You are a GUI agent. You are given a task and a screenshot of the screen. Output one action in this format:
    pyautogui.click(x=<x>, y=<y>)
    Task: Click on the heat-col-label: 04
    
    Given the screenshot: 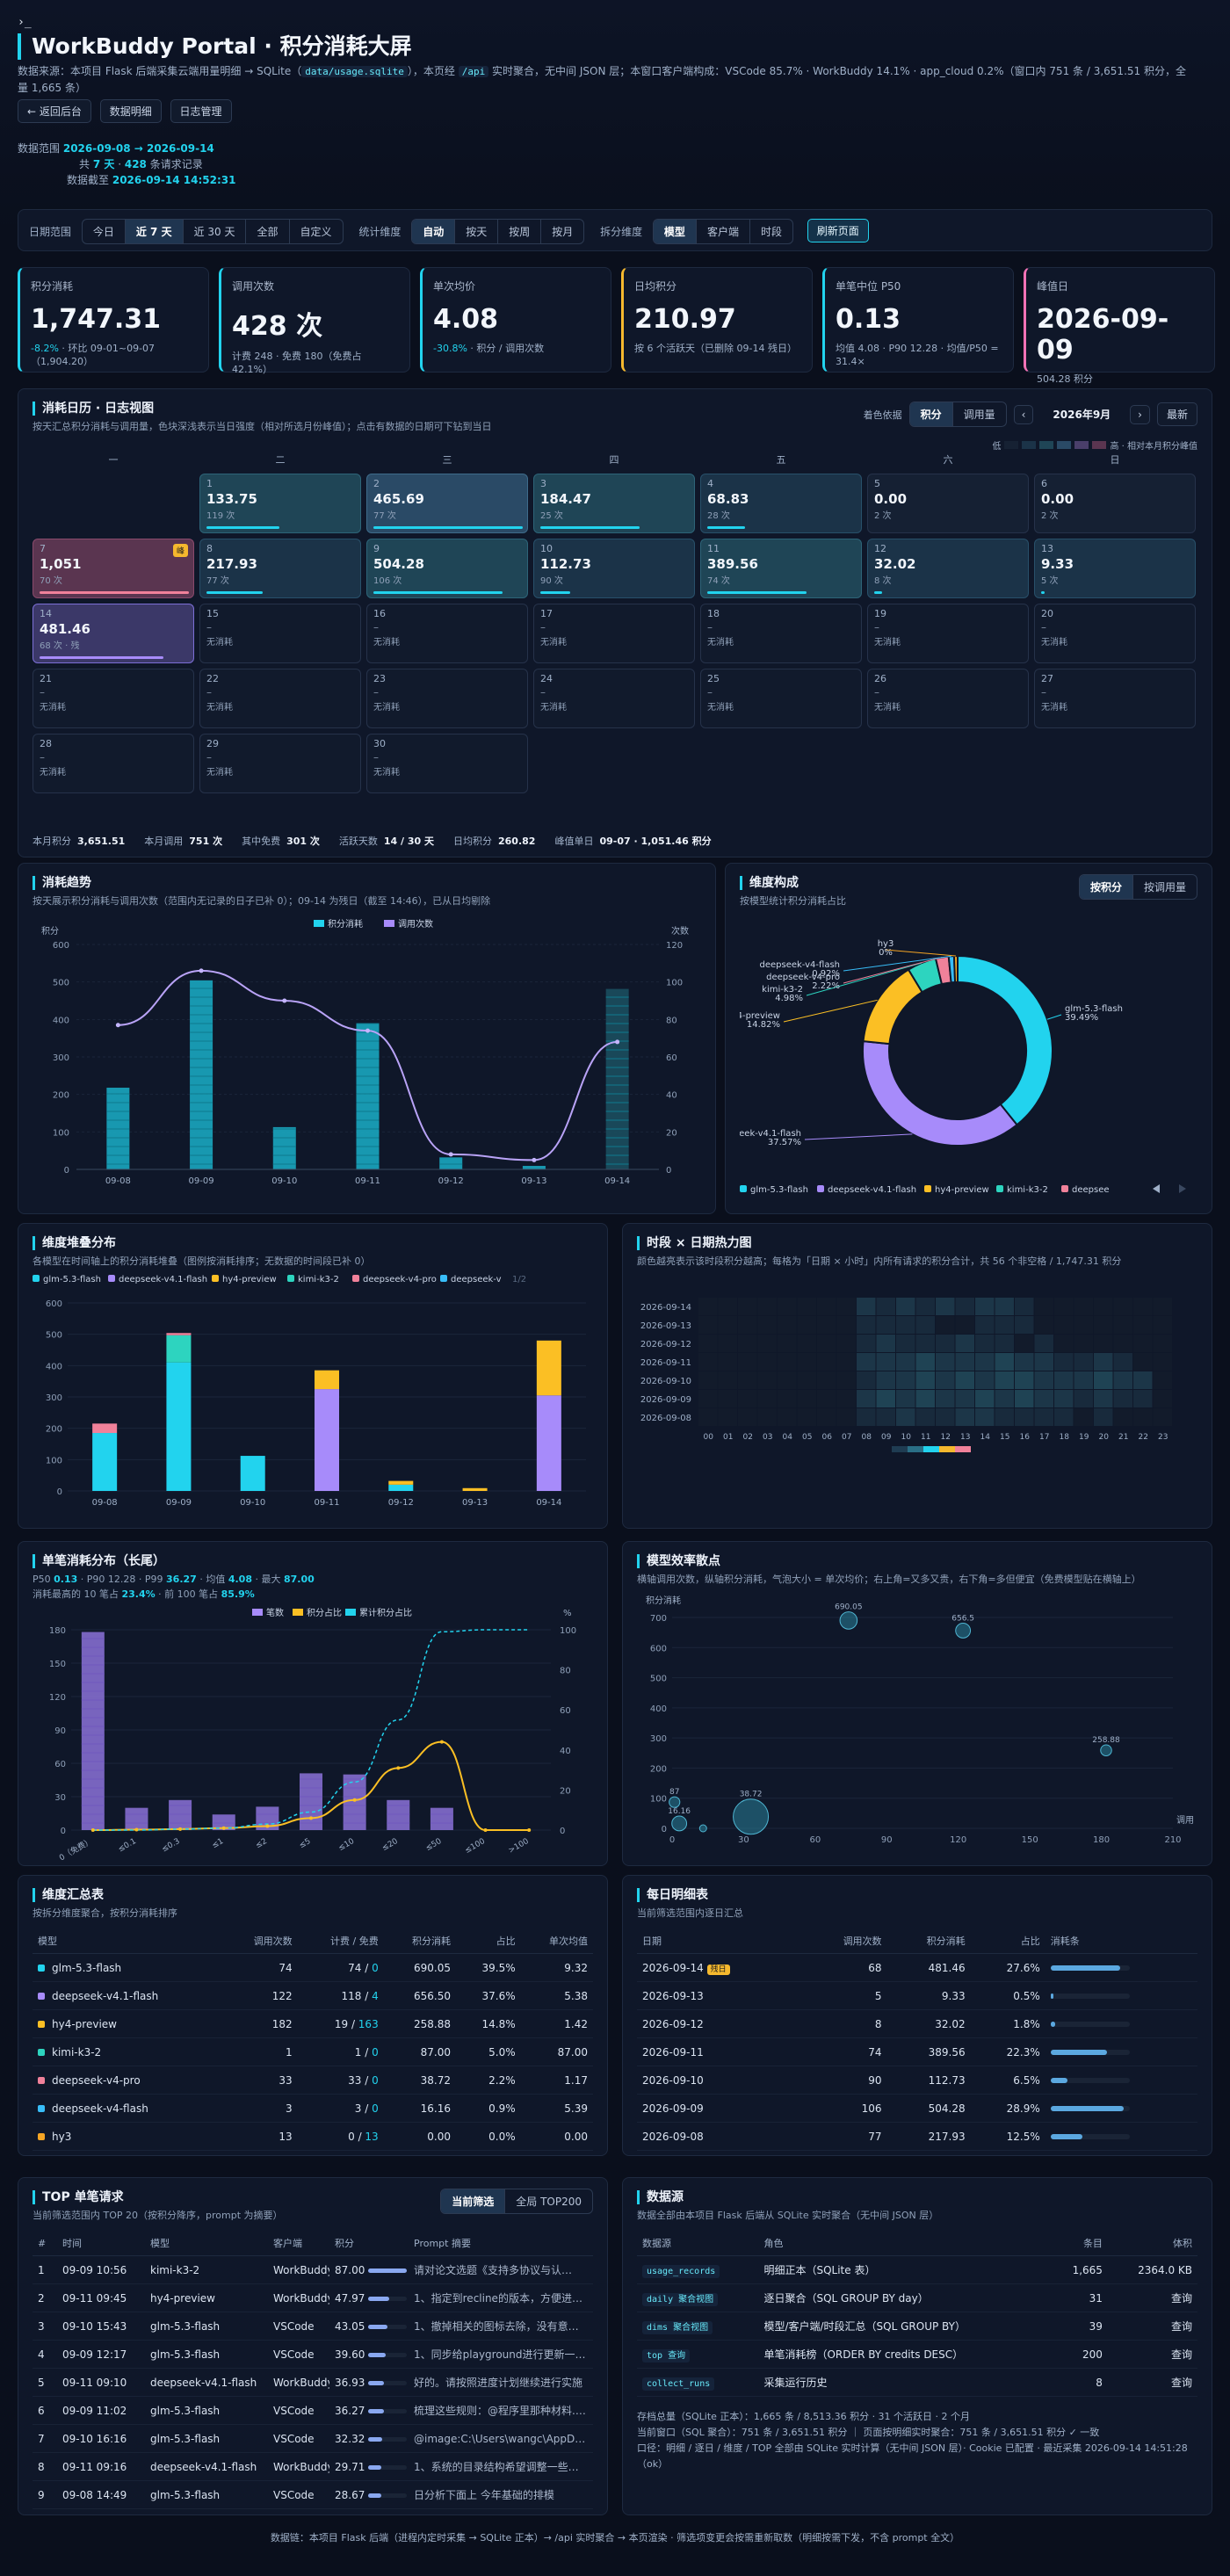 What is the action you would take?
    pyautogui.click(x=788, y=1437)
    